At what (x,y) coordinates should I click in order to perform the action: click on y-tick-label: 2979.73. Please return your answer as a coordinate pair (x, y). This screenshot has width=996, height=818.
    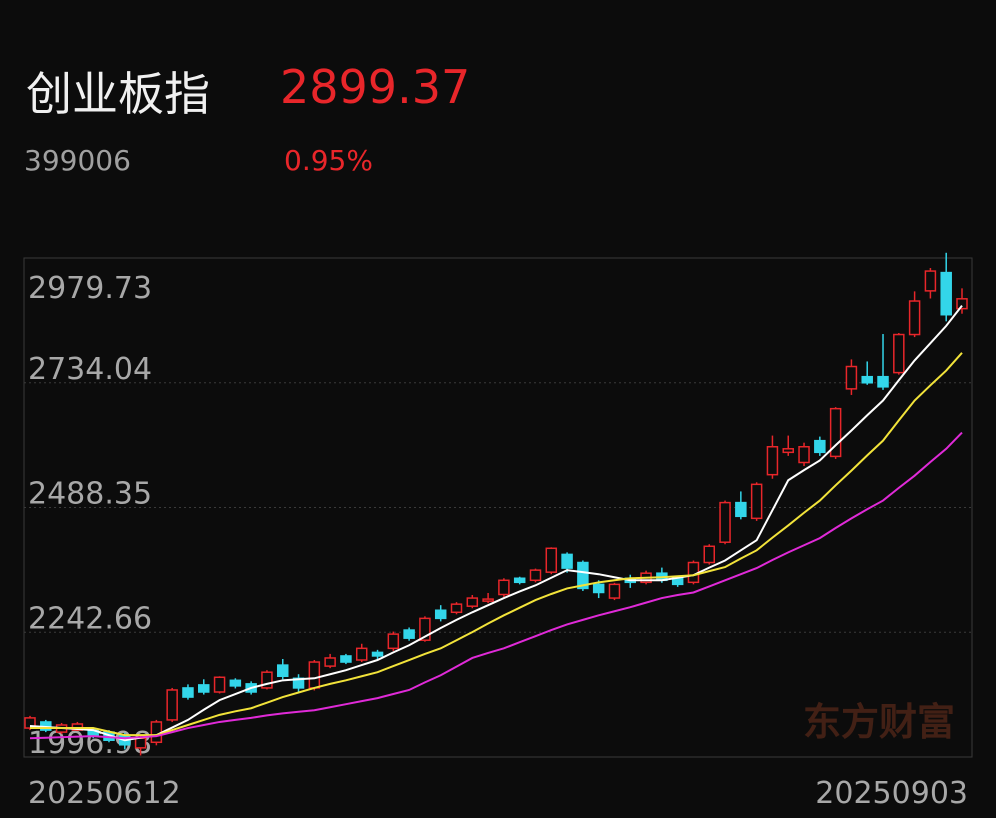
    Looking at the image, I should click on (90, 288).